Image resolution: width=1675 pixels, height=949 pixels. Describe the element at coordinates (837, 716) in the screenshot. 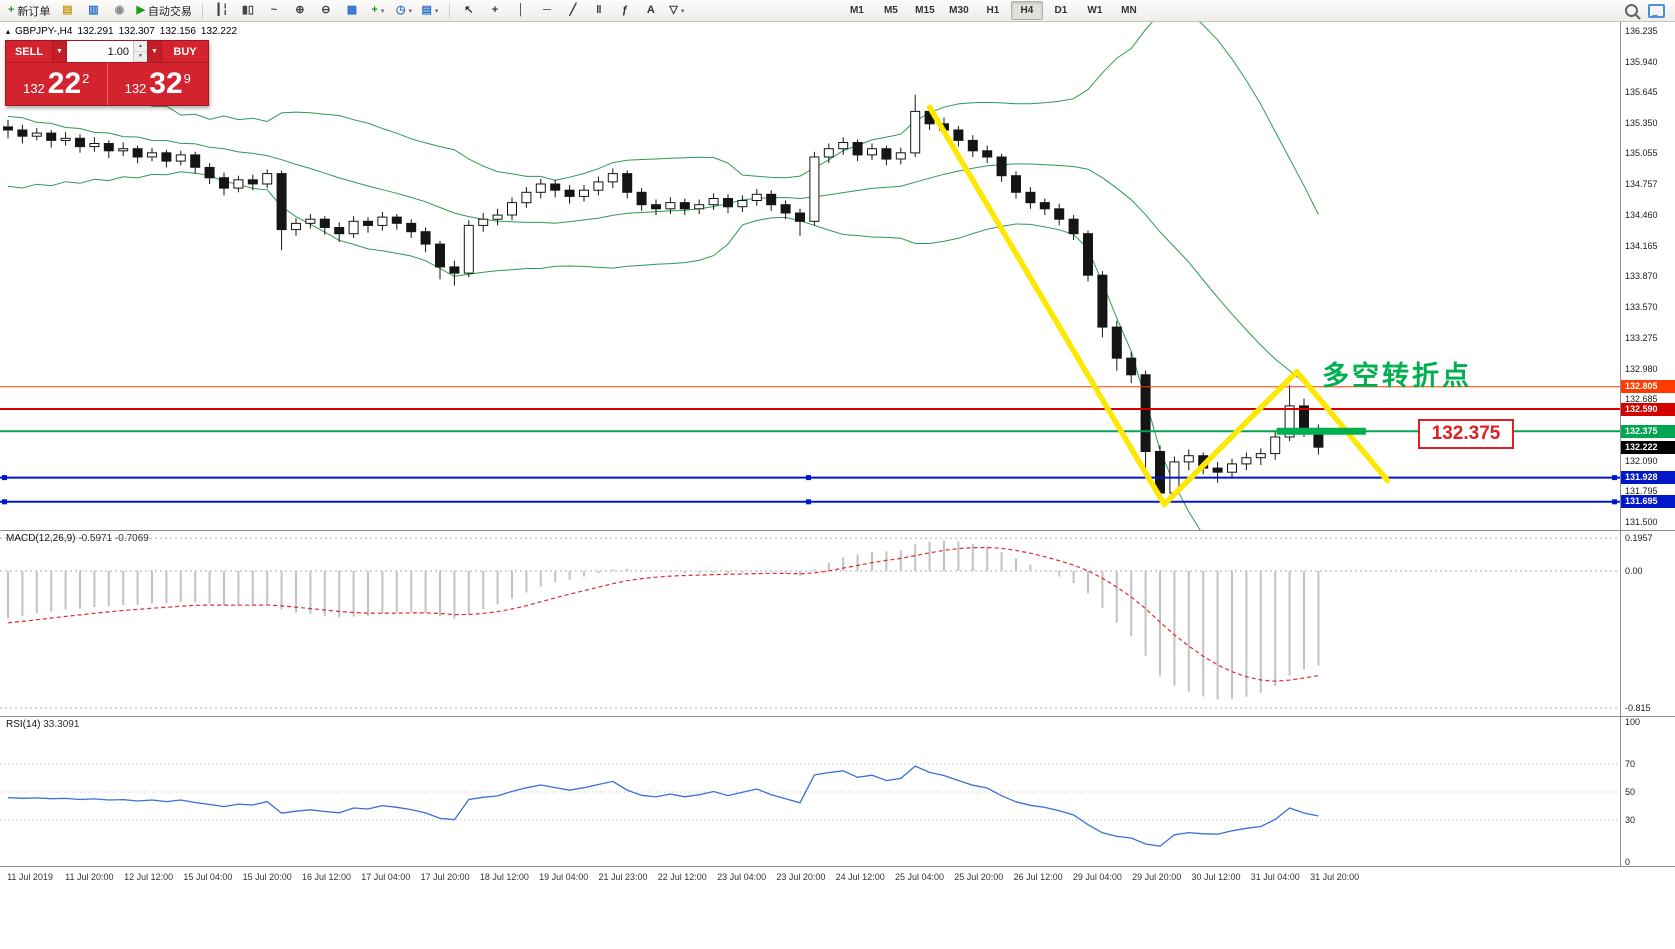

I see `rsi-panel-separator` at that location.